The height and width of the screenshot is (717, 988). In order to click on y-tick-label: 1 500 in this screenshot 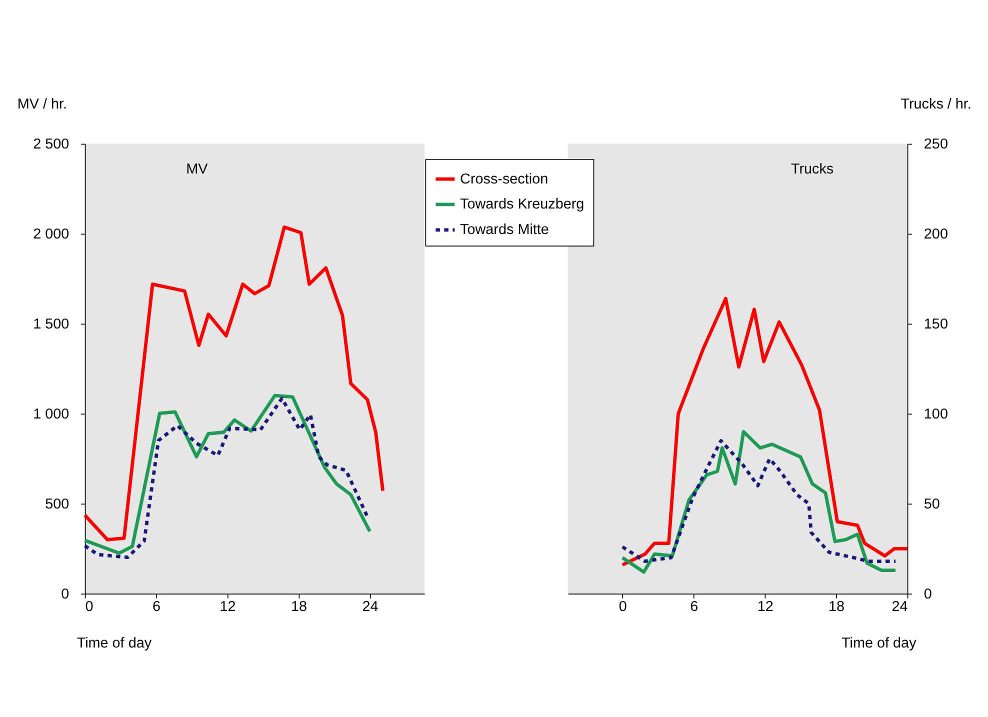, I will do `click(51, 324)`.